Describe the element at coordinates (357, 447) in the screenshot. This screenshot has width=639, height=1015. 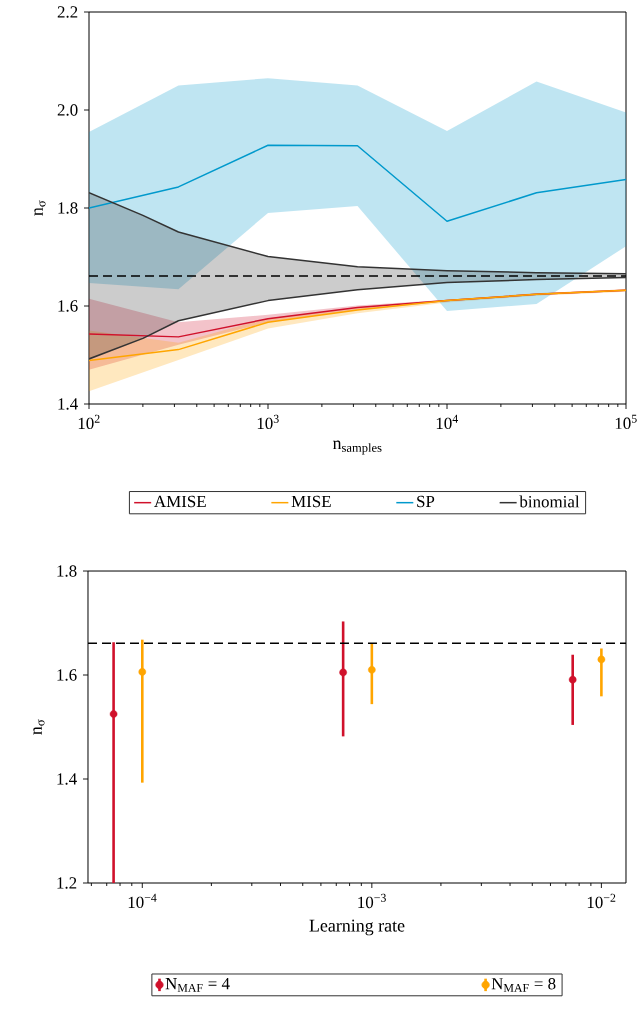
I see `x-axis-title: n$_{samples}$` at that location.